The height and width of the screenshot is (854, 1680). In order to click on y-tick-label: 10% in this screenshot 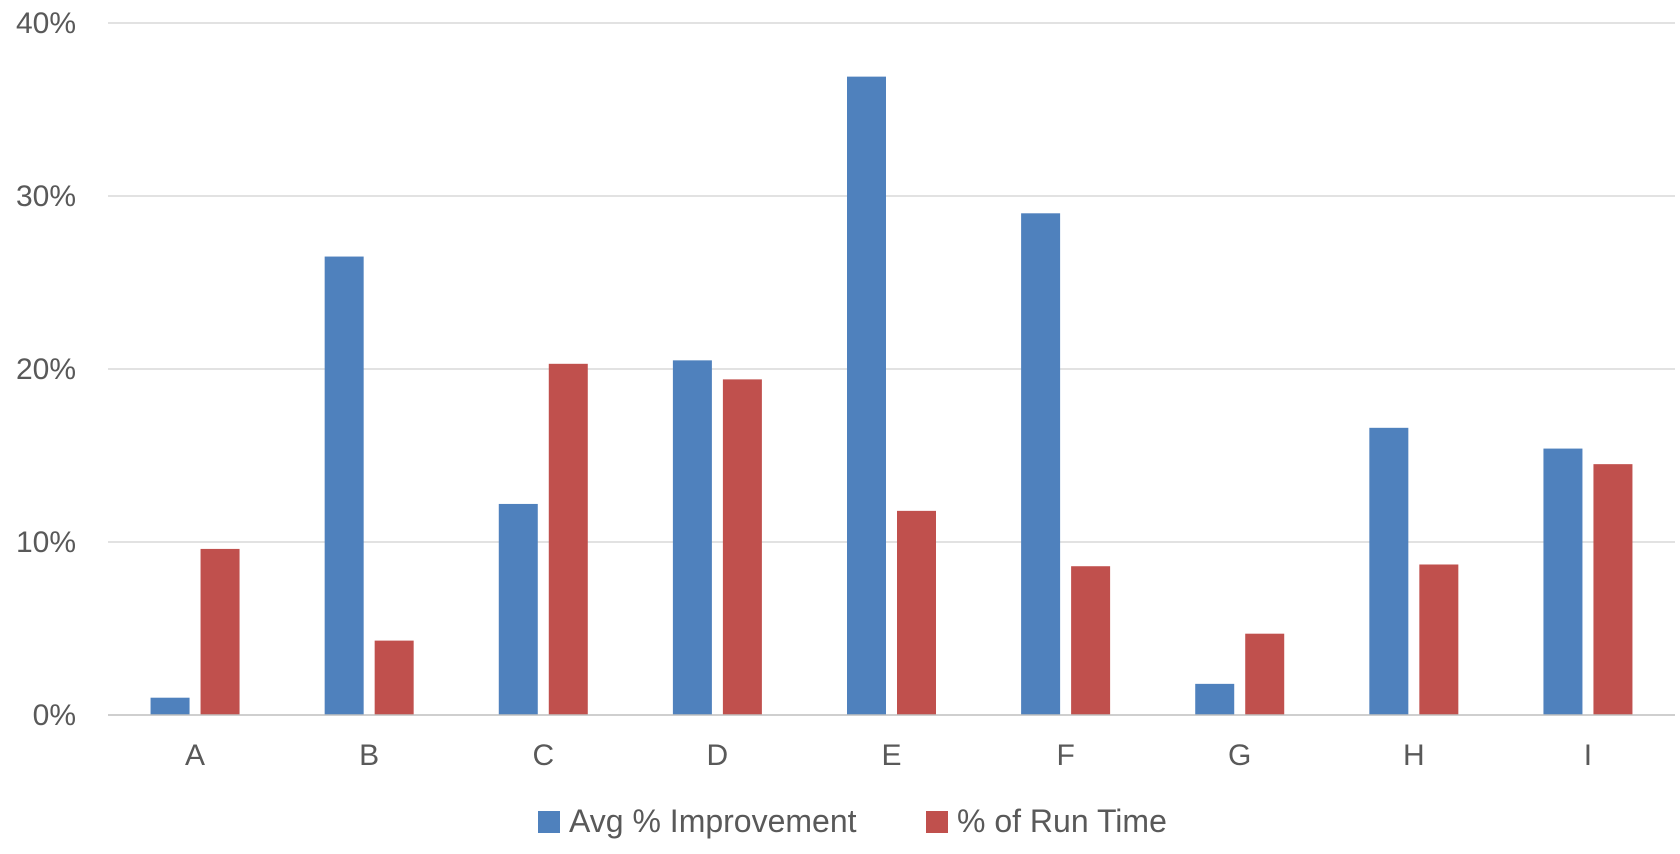, I will do `click(46, 542)`.